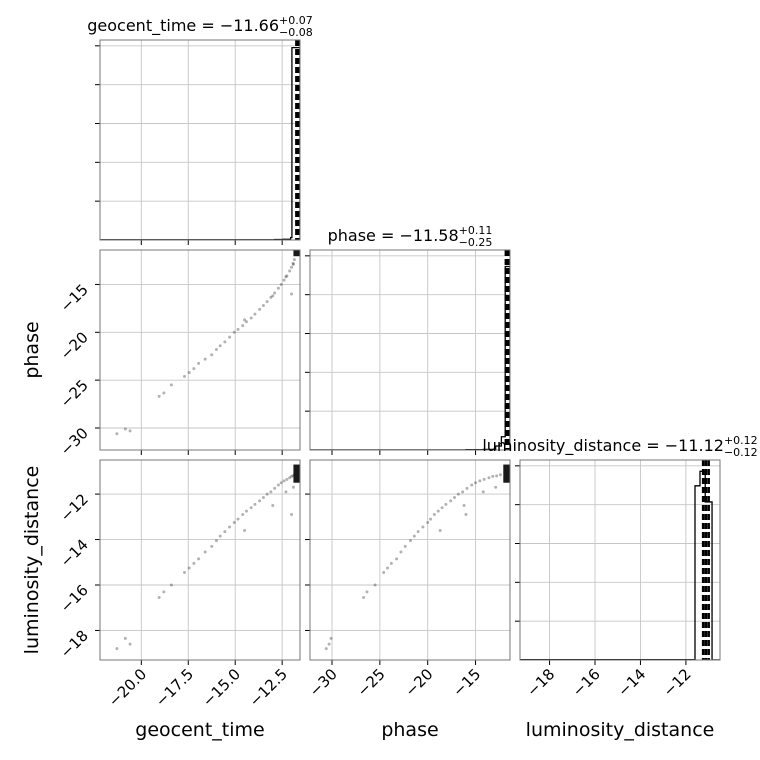 This screenshot has height=760, width=760. Describe the element at coordinates (677, 682) in the screenshot. I see `x-tick-label: −12` at that location.